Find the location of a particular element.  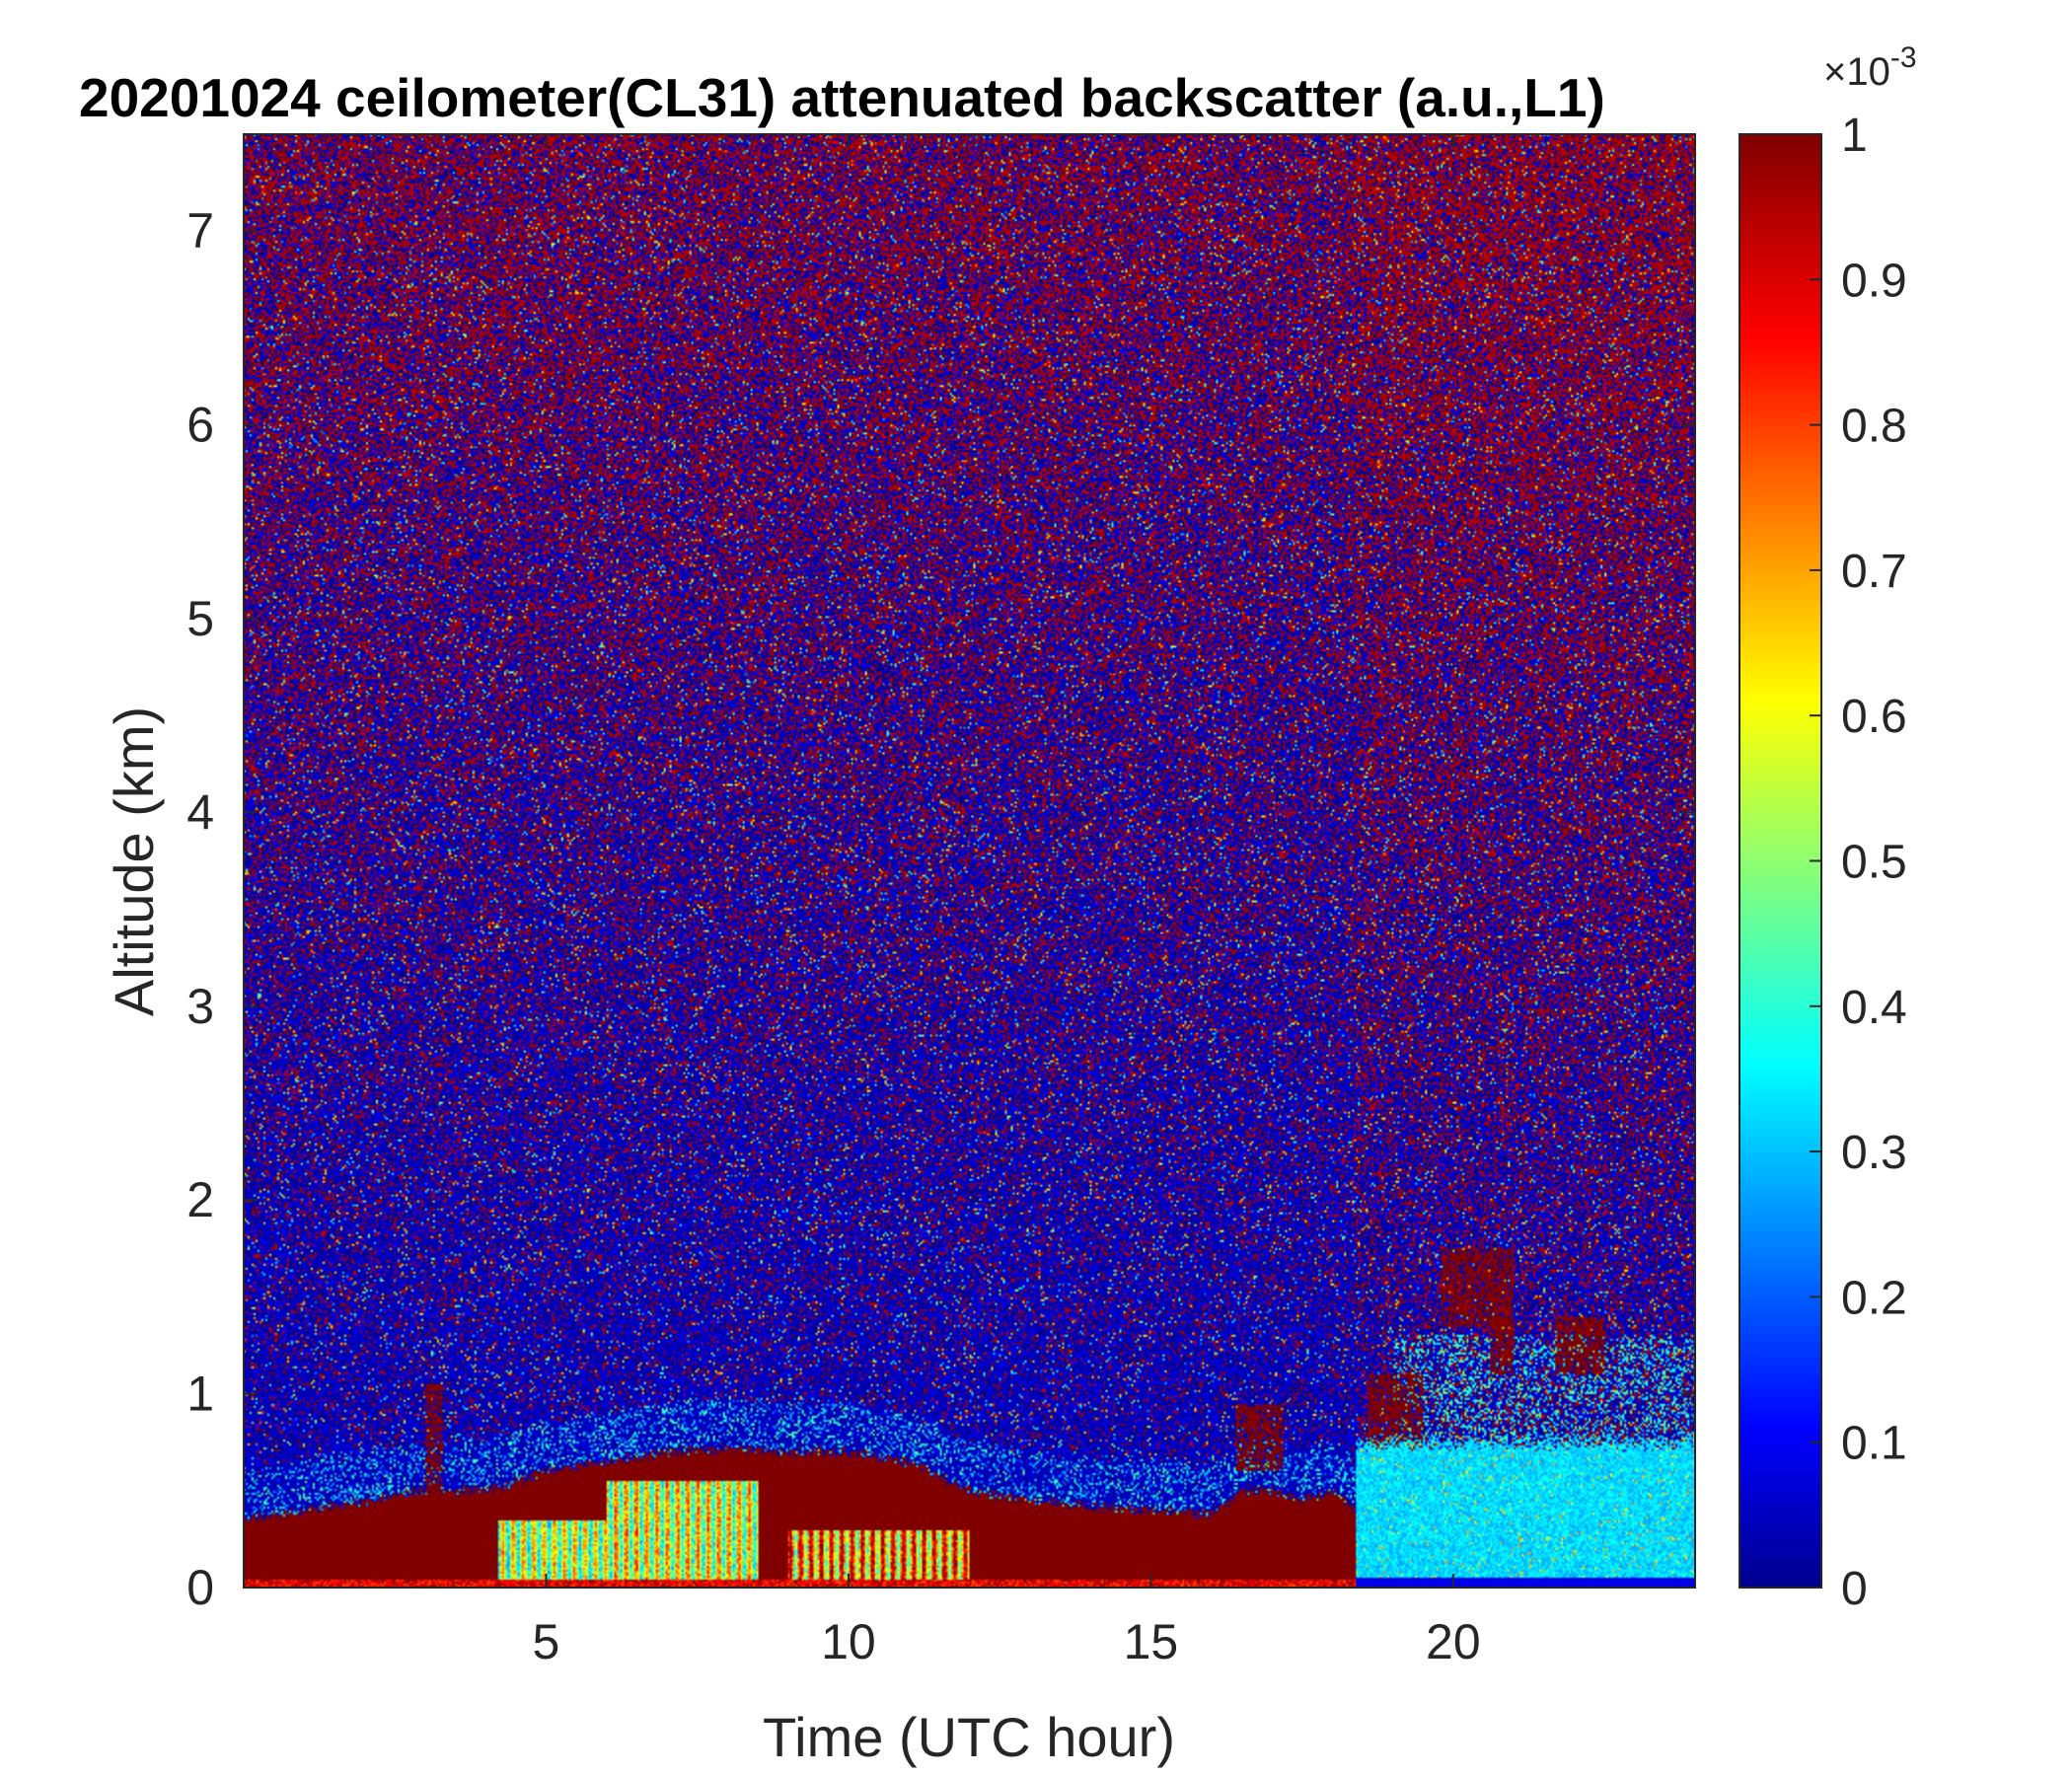

y-tick-label: 3 is located at coordinates (200, 1007).